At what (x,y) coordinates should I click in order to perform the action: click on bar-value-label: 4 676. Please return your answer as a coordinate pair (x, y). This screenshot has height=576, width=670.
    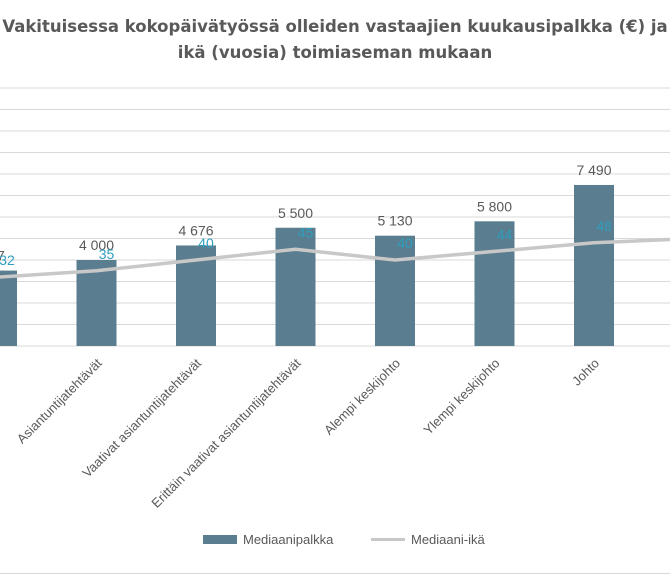
    Looking at the image, I should click on (195, 230).